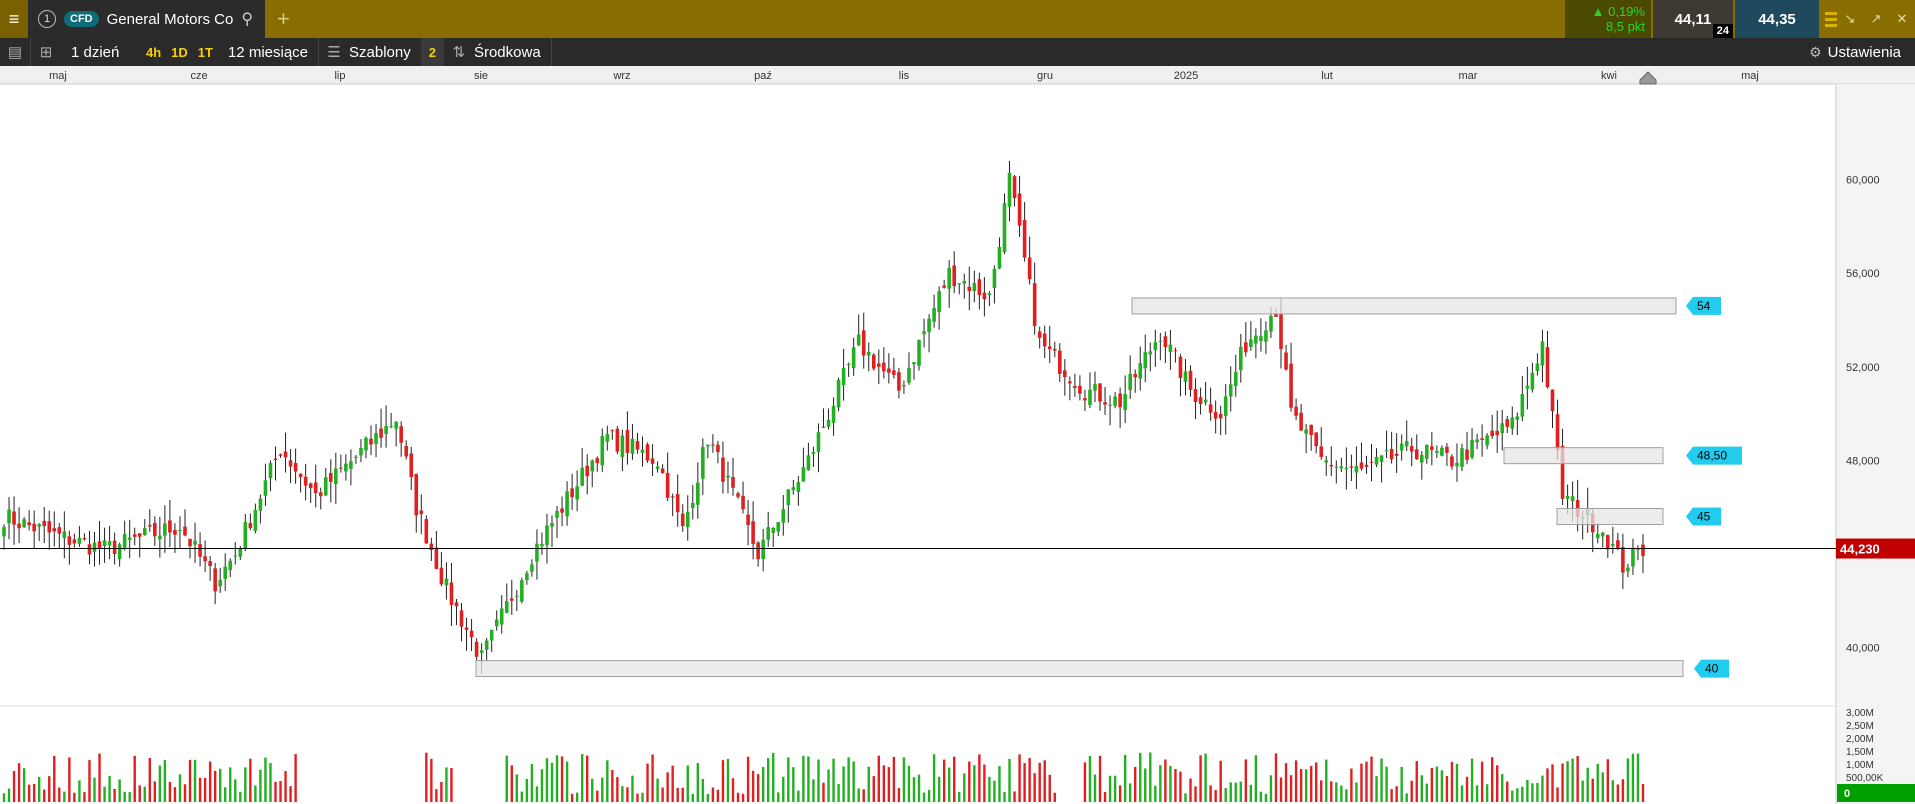  I want to click on buy-price-button: 44,35, so click(1777, 19).